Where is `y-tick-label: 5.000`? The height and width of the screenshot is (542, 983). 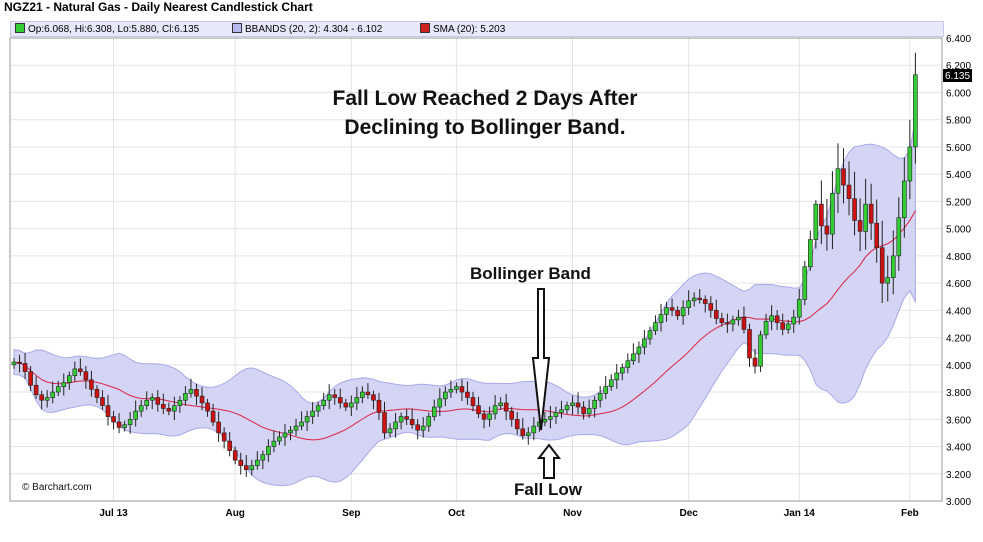 y-tick-label: 5.000 is located at coordinates (958, 230).